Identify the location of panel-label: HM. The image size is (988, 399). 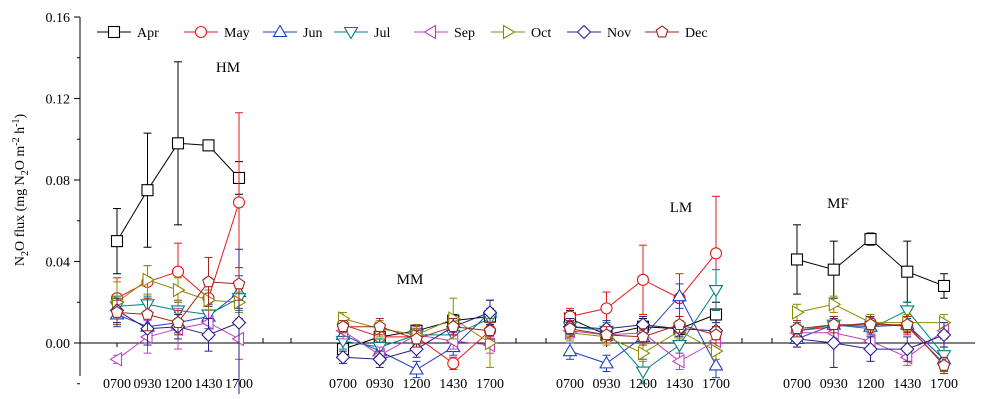
(228, 68).